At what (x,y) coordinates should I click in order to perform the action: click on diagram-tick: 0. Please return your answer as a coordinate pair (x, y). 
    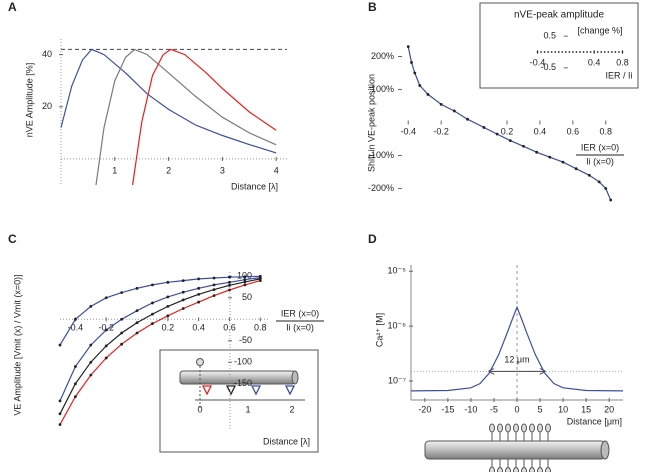
    Looking at the image, I should click on (199, 409).